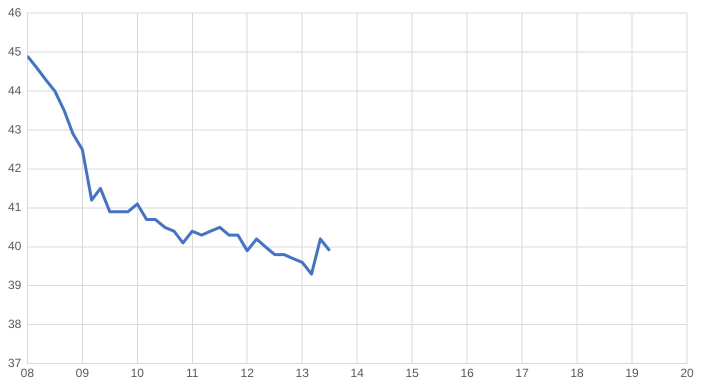 The image size is (705, 388). Describe the element at coordinates (412, 373) in the screenshot. I see `x-tick-label: 15` at that location.